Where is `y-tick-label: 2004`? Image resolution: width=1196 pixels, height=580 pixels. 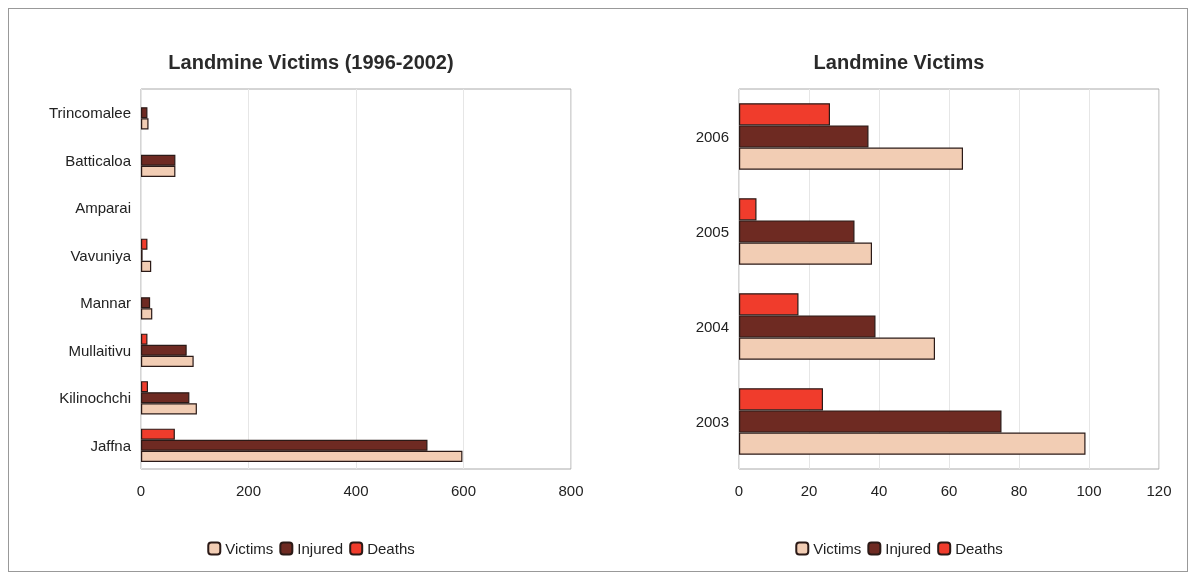 y-tick-label: 2004 is located at coordinates (712, 326).